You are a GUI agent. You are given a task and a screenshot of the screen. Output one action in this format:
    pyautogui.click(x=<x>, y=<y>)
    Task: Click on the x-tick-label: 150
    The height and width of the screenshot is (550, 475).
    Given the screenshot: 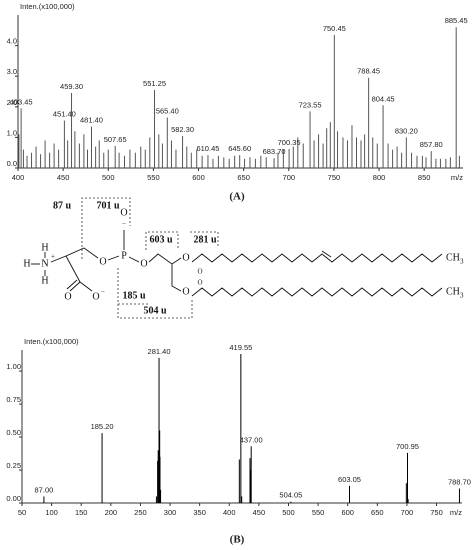 What is the action you would take?
    pyautogui.click(x=81, y=512)
    